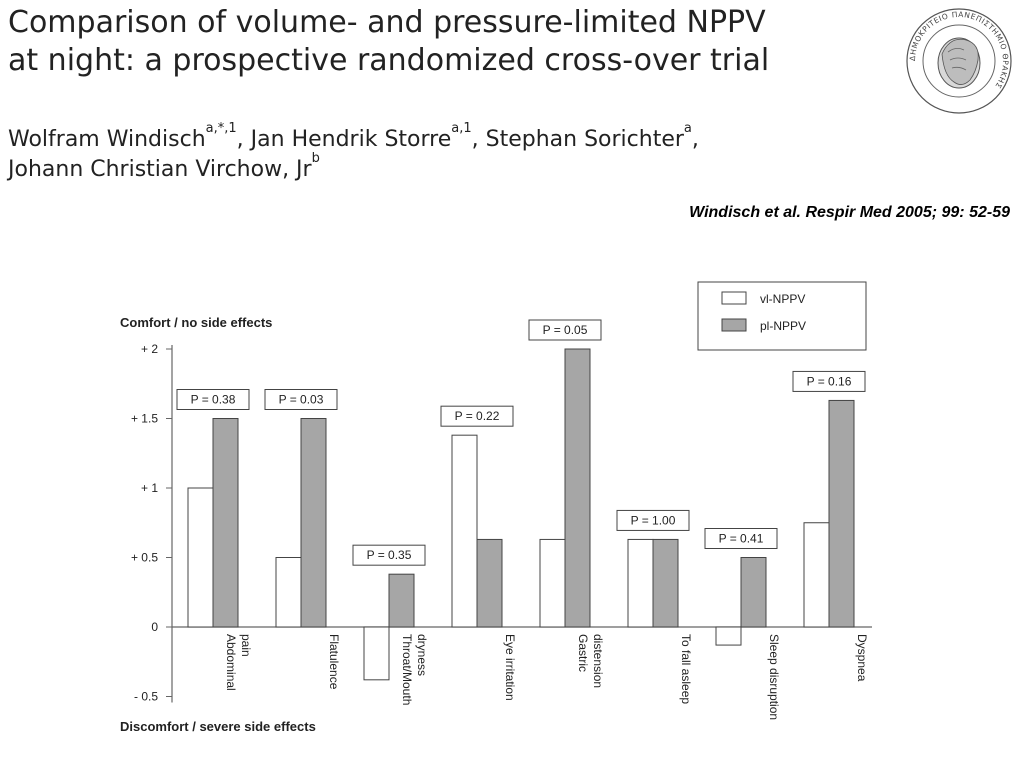  I want to click on p-value-label: P = 0.38, so click(213, 400).